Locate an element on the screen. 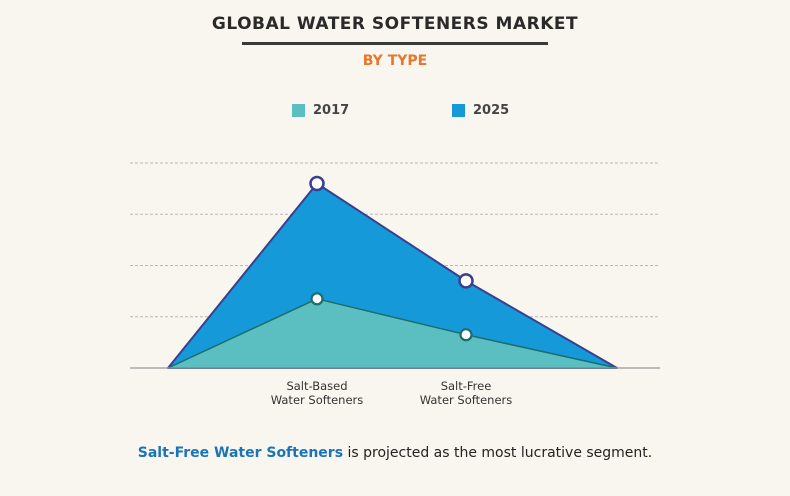 The width and height of the screenshot is (790, 496). legend-item-2025: 2025 is located at coordinates (480, 110).